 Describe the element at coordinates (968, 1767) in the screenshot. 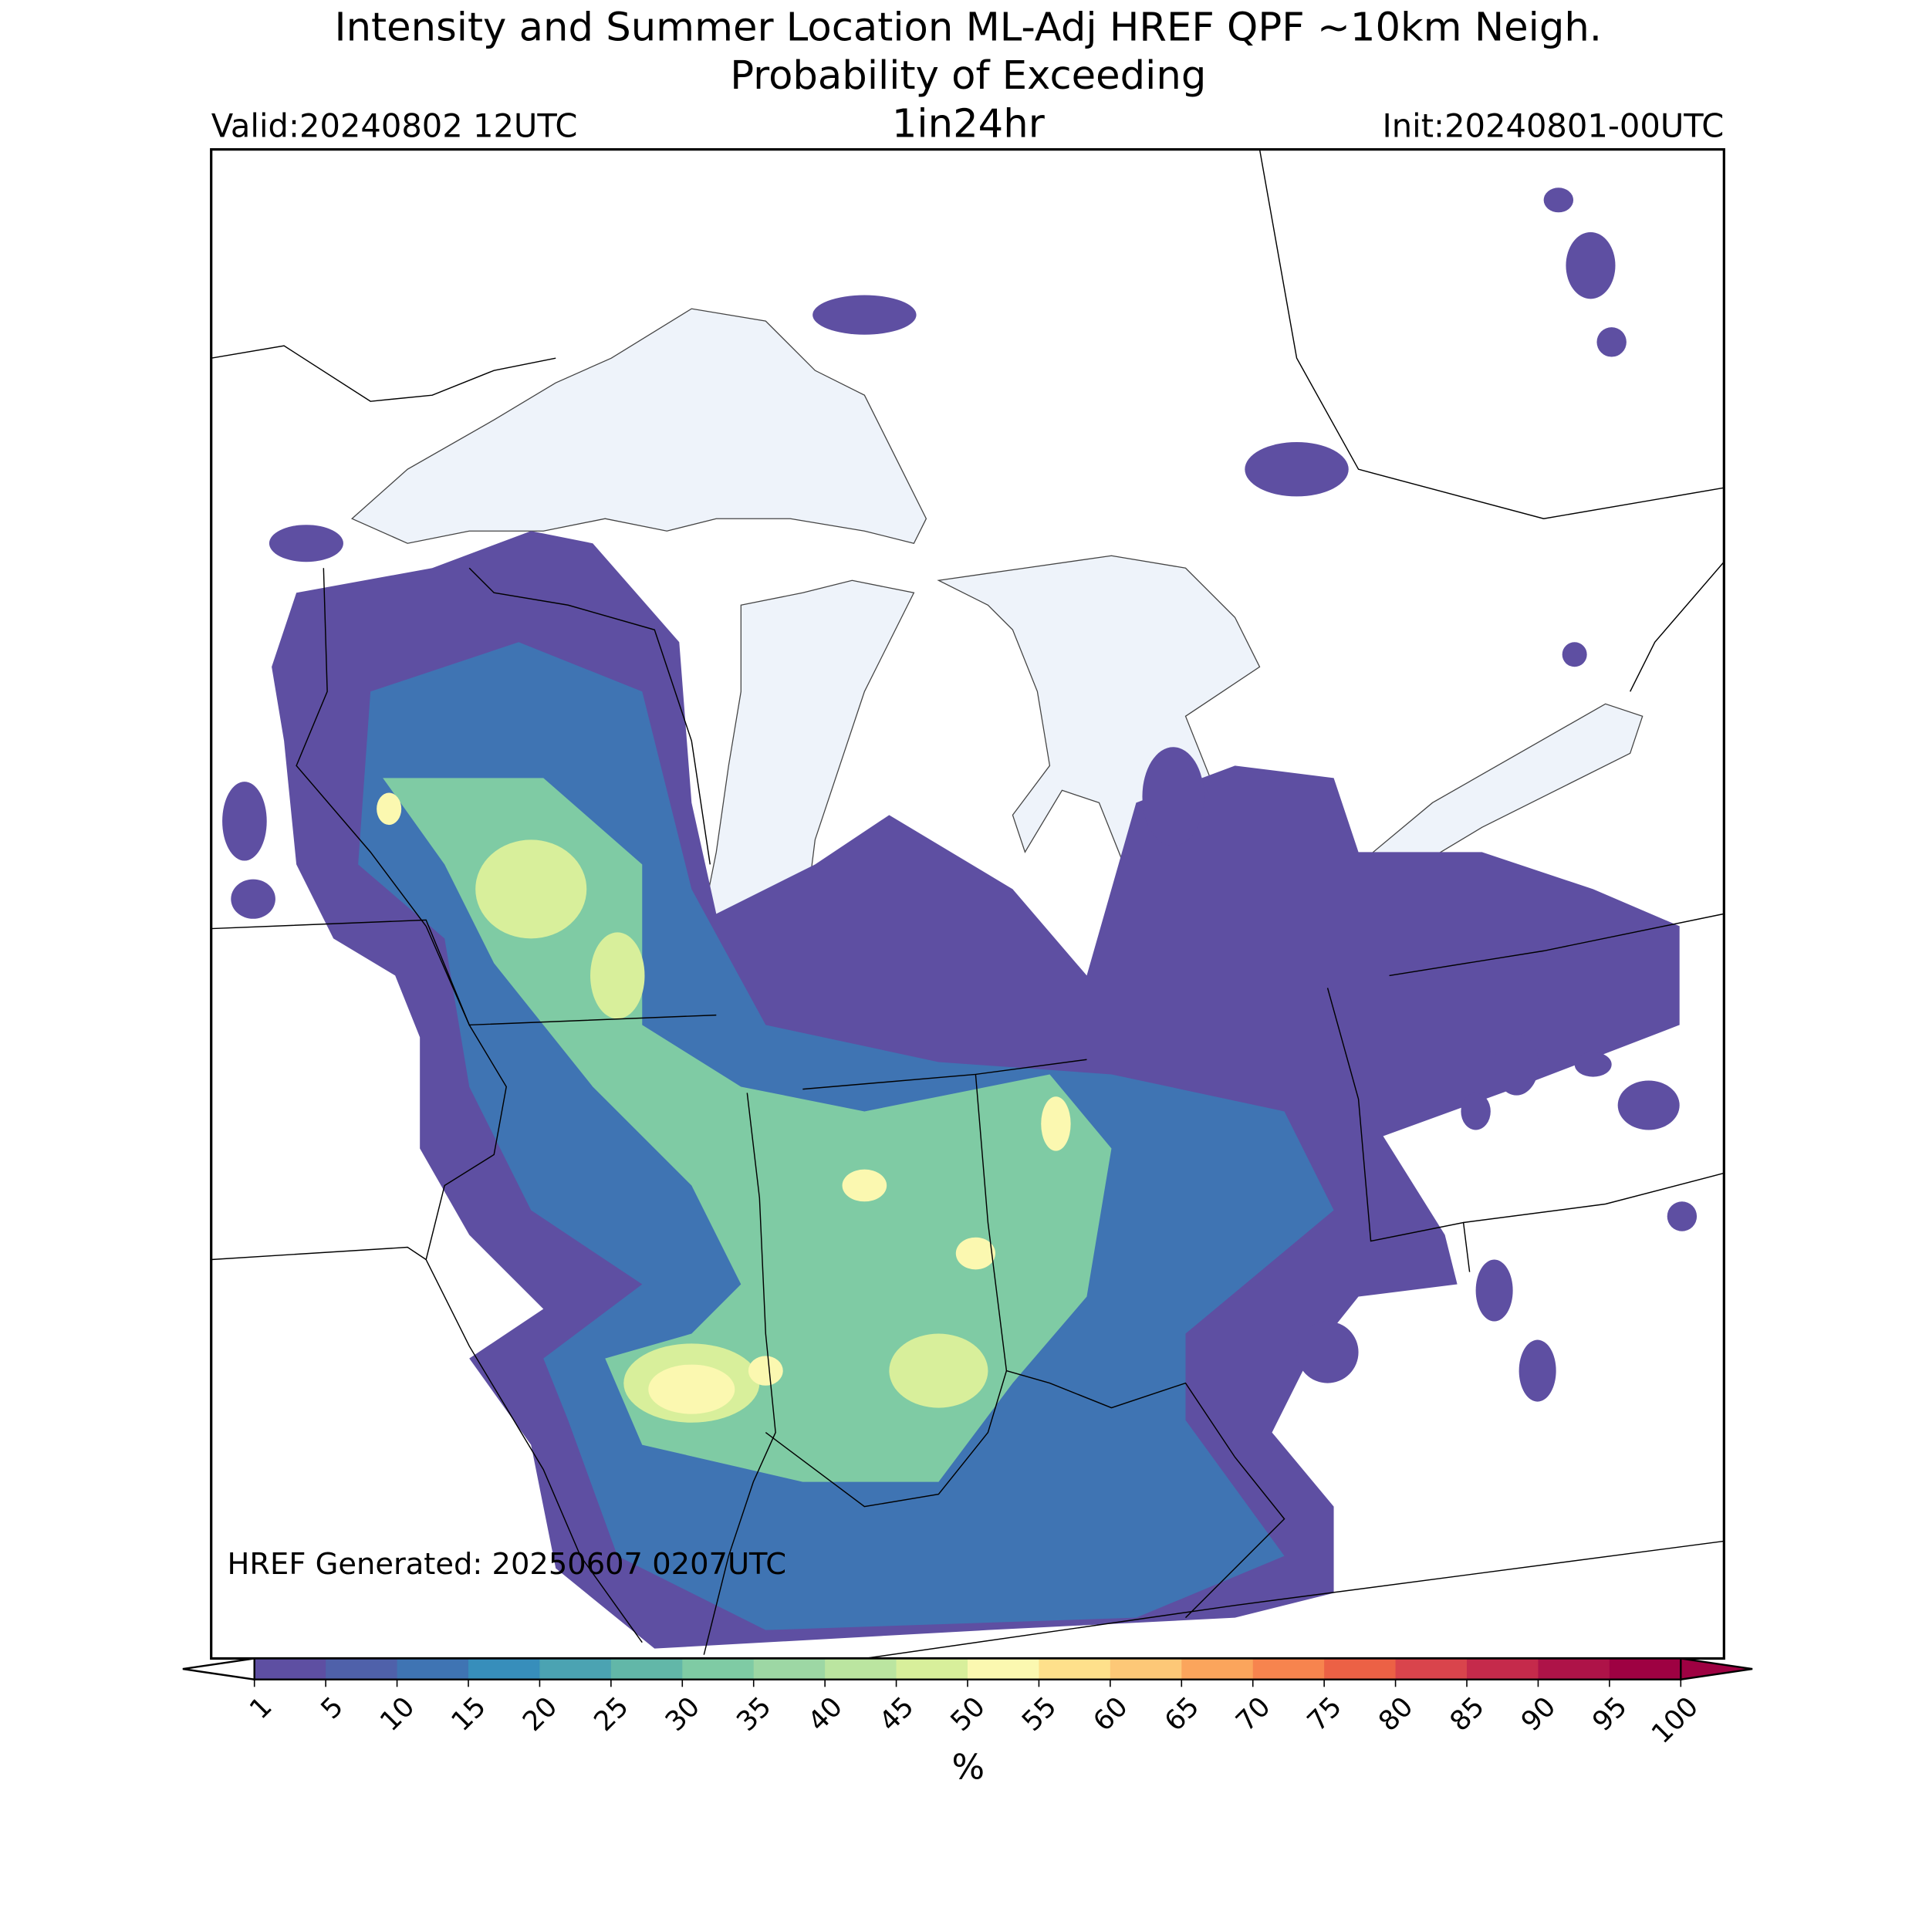

I see `colorbar-label: %` at that location.